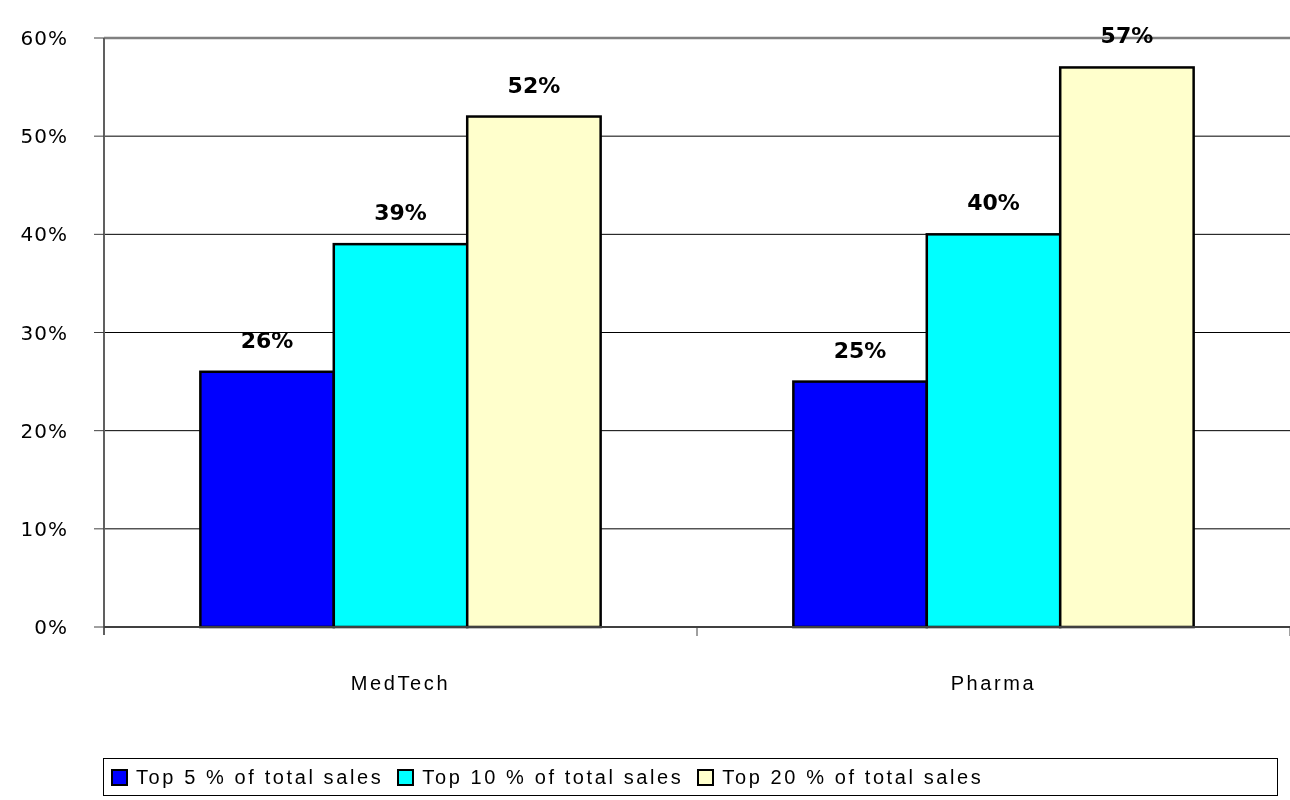 The width and height of the screenshot is (1290, 800). Describe the element at coordinates (993, 203) in the screenshot. I see `data-label: 40%` at that location.